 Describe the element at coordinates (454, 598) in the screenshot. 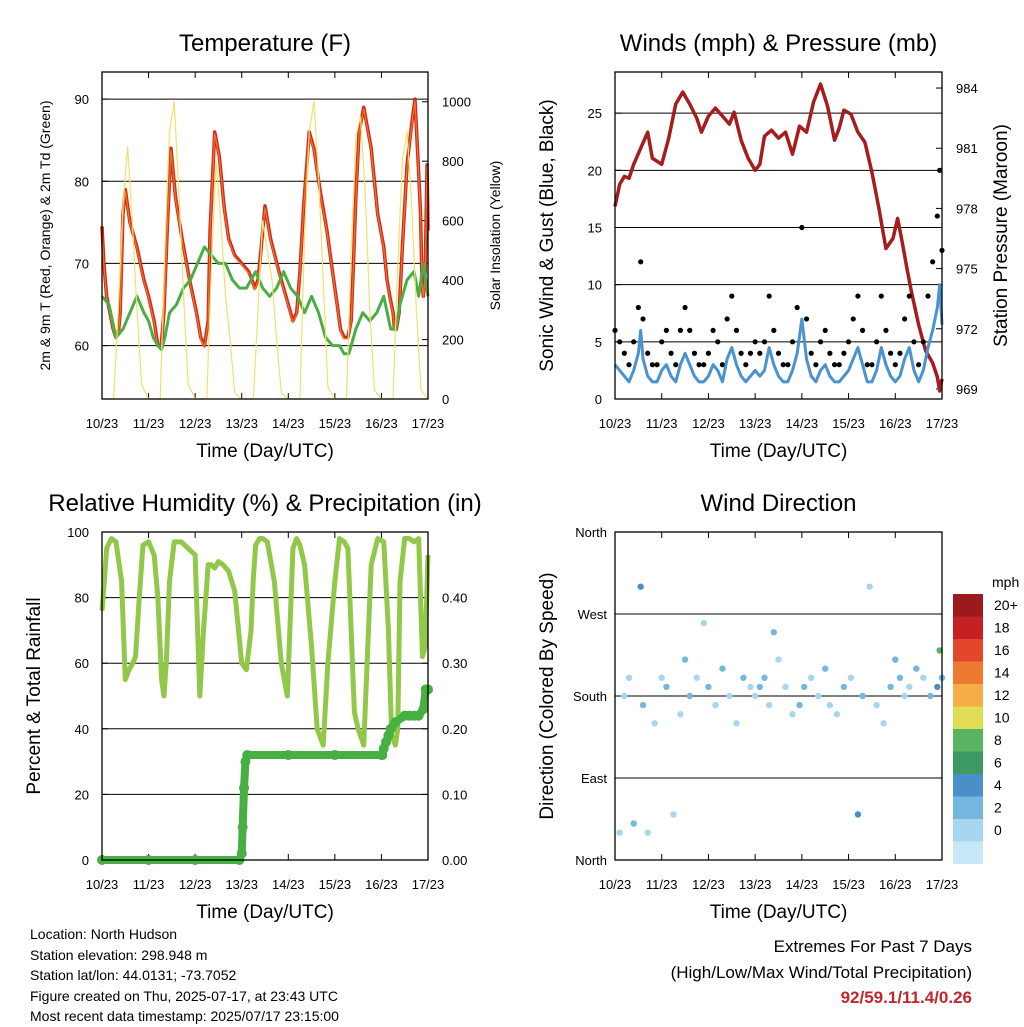

I see `y2-tick-label: 0.40` at that location.